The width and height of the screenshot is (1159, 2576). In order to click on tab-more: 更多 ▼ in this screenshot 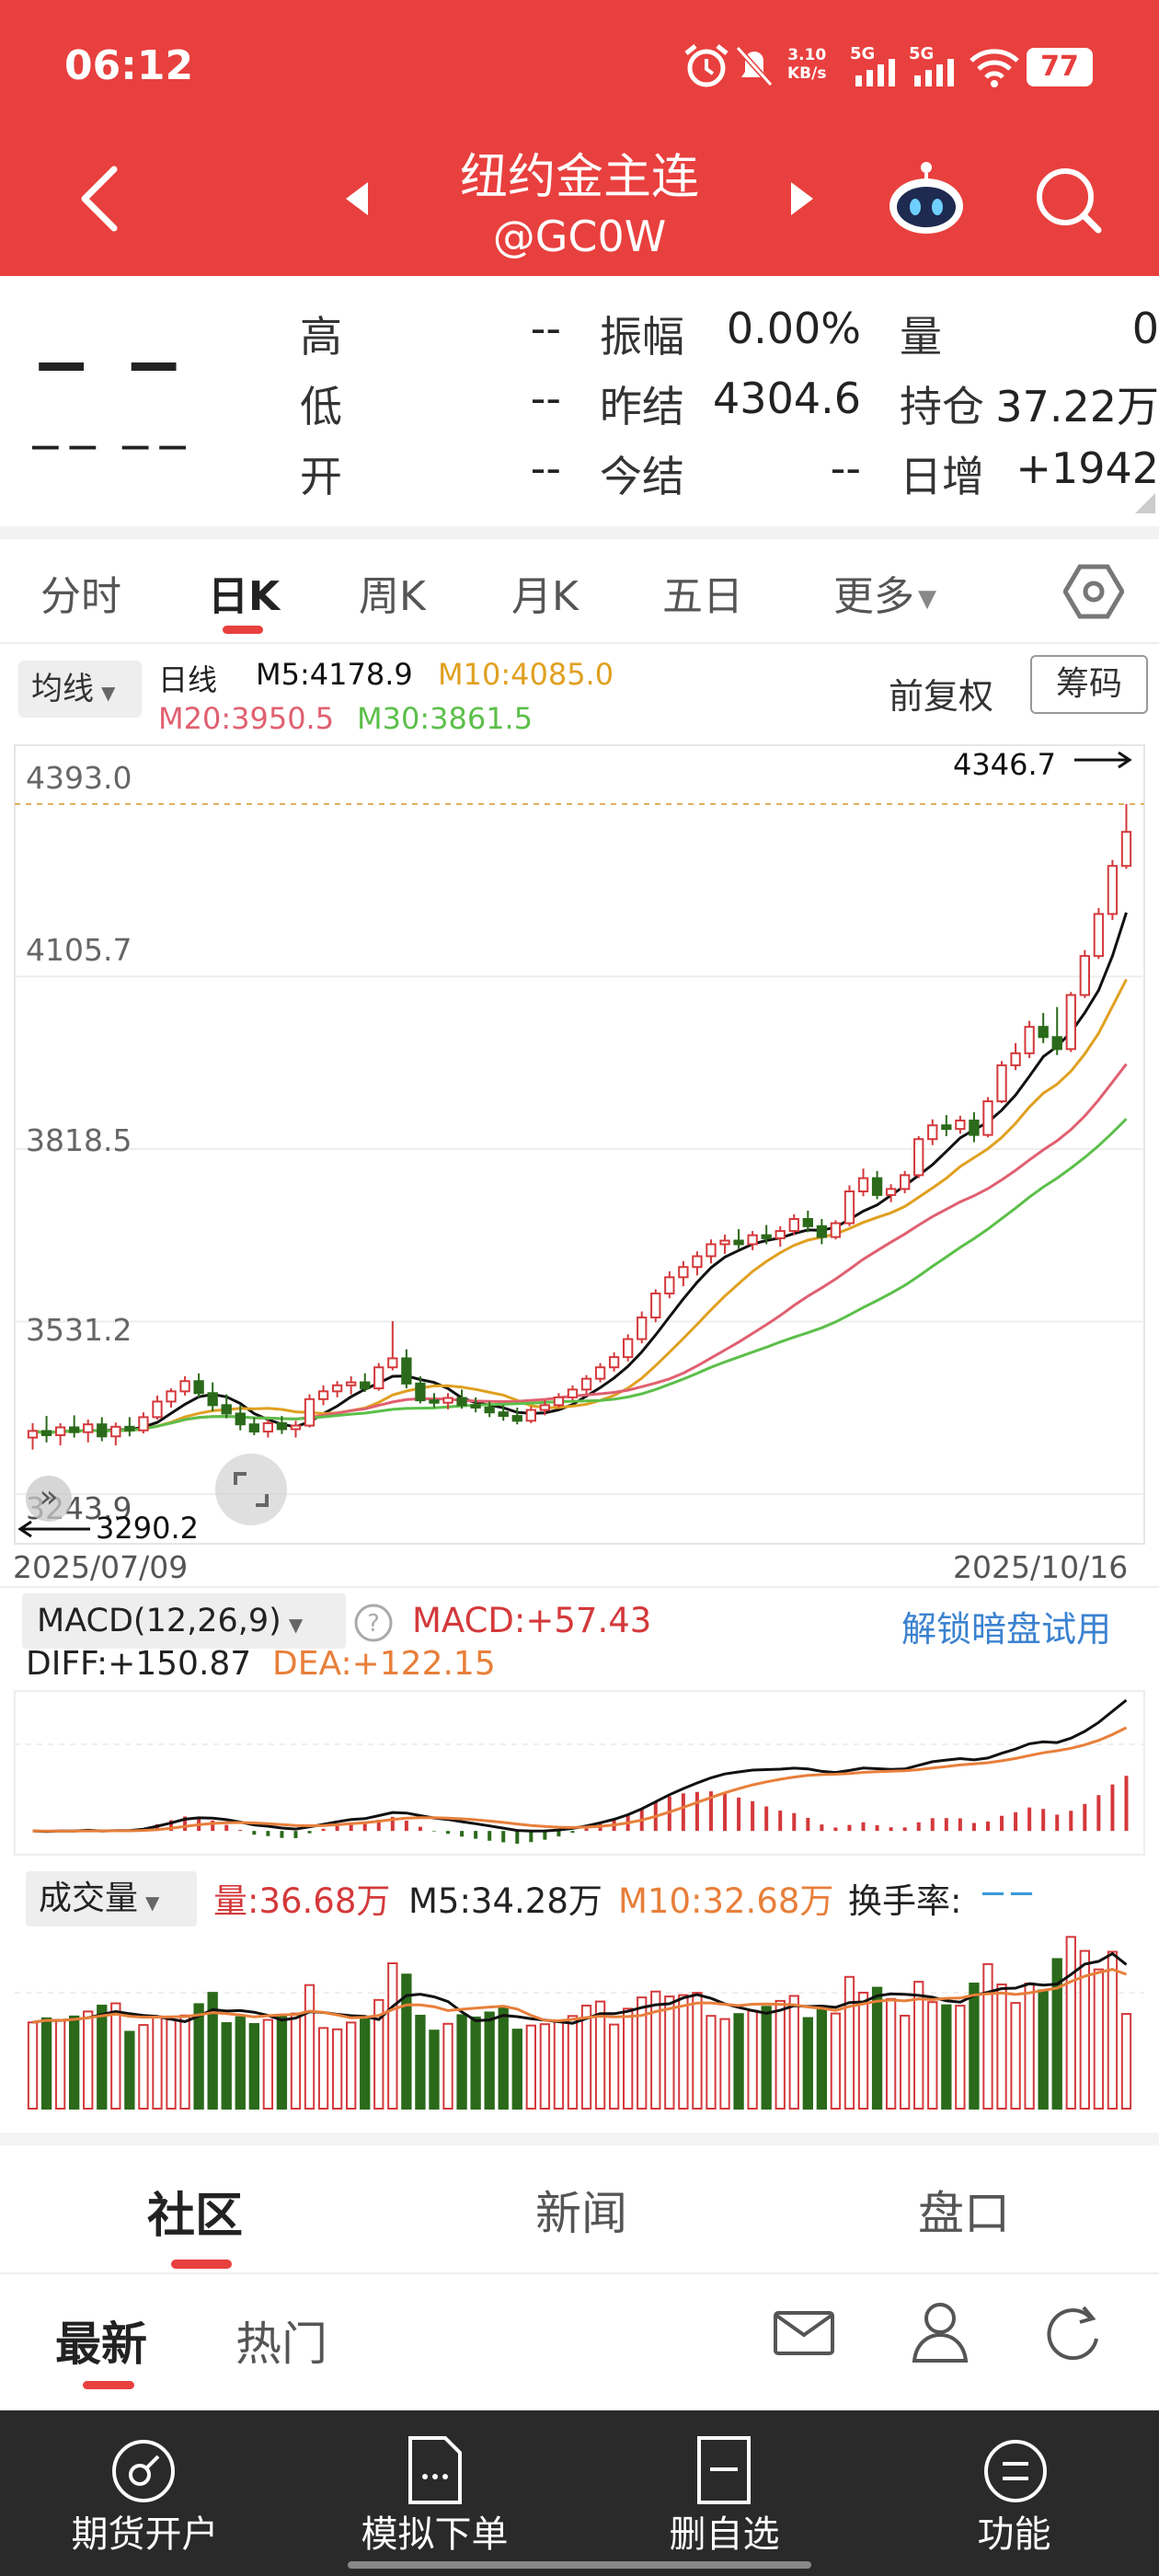, I will do `click(884, 592)`.